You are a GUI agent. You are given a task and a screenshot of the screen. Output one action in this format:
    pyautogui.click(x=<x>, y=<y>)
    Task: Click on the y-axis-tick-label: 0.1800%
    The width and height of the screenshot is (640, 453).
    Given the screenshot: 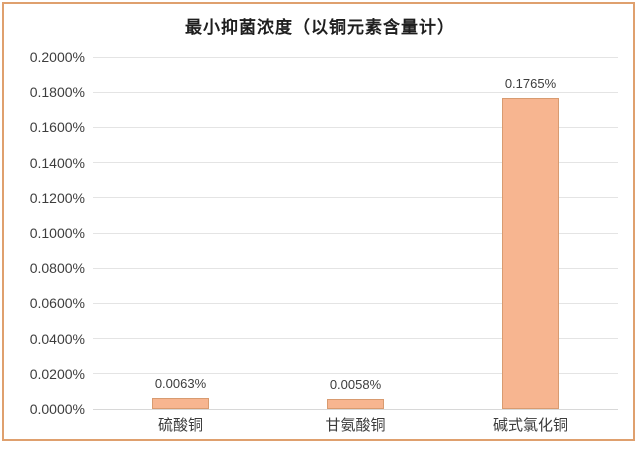 What is the action you would take?
    pyautogui.click(x=57, y=92)
    